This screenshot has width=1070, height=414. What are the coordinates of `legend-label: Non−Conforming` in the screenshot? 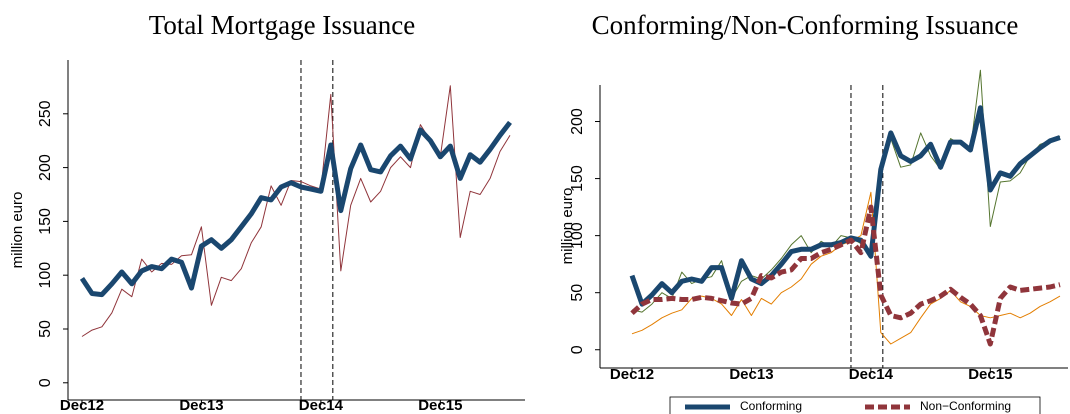 It's located at (965, 406).